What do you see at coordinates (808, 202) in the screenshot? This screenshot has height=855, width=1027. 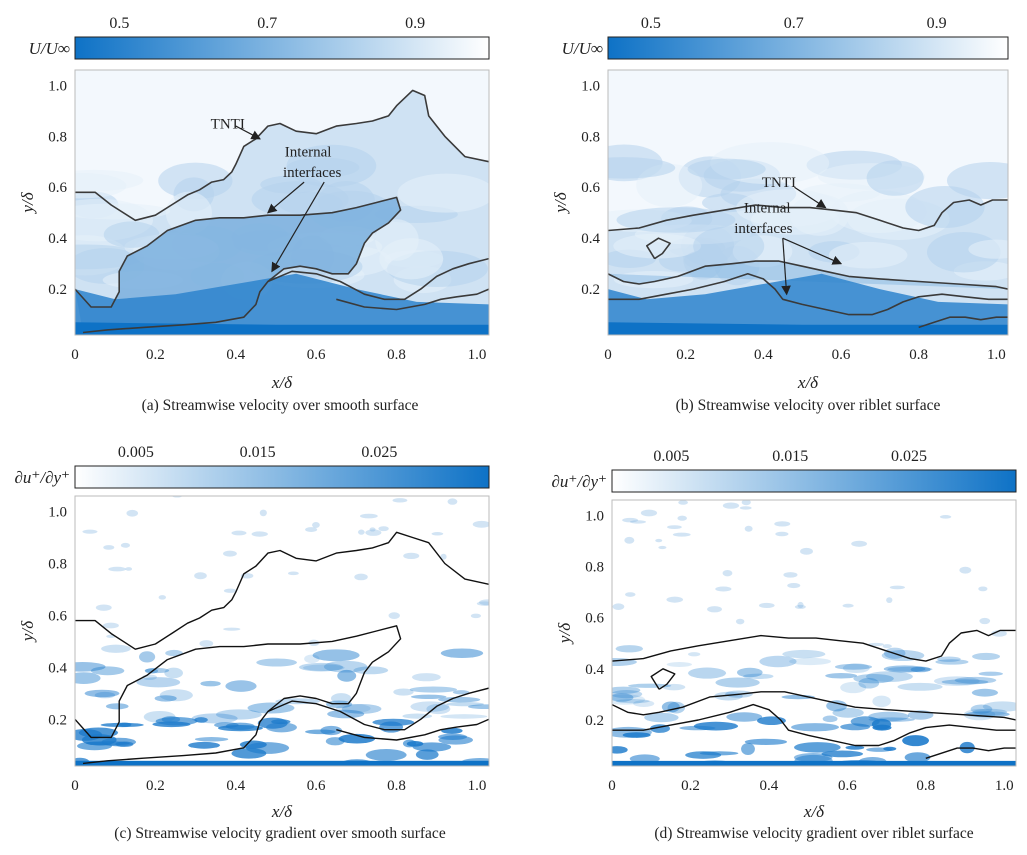 I see `plot-frame` at bounding box center [808, 202].